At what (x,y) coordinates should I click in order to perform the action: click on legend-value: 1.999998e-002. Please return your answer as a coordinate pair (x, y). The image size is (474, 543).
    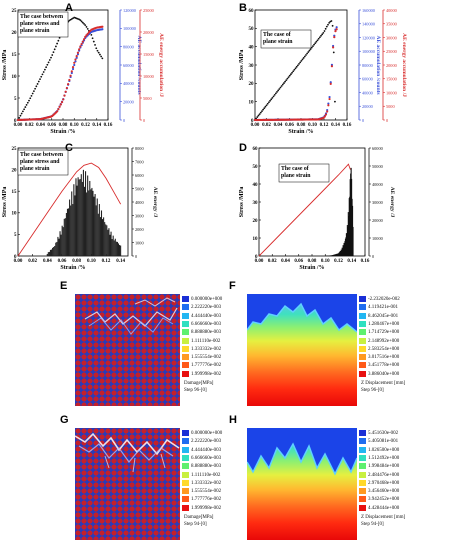
    Looking at the image, I should click on (206, 508).